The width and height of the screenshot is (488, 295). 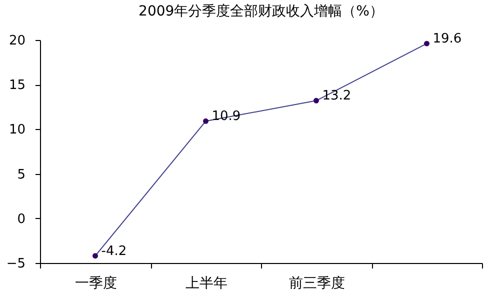 What do you see at coordinates (95, 284) in the screenshot?
I see `x-tick-label: 一季度` at bounding box center [95, 284].